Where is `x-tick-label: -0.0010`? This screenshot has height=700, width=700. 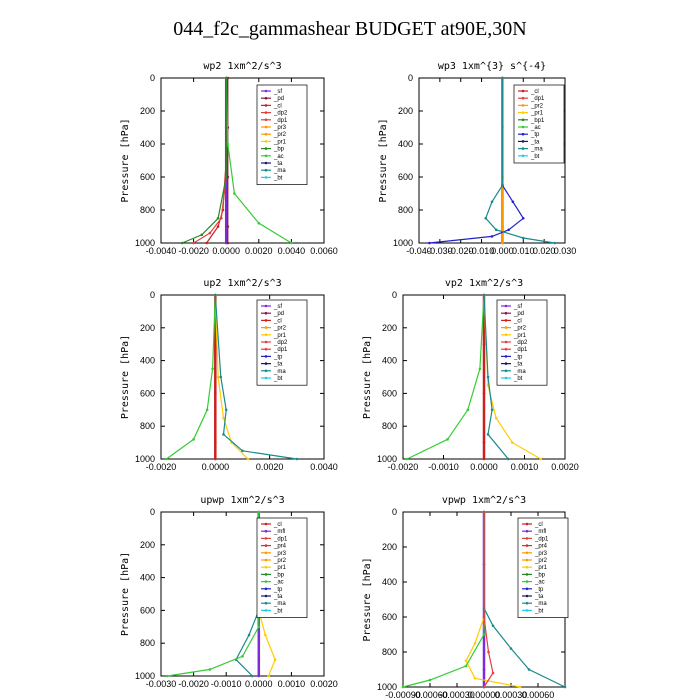
x-tick-label: -0.0010 is located at coordinates (443, 467).